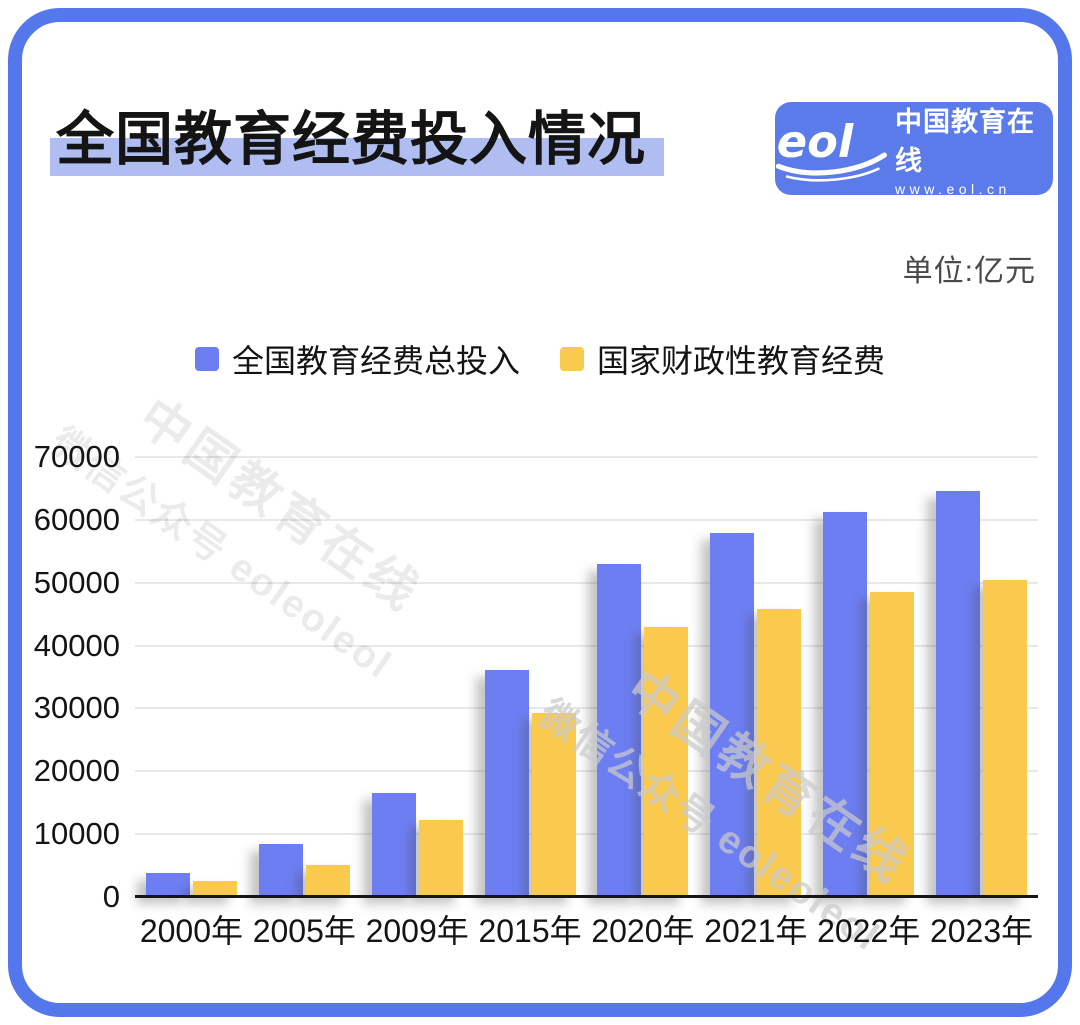 Image resolution: width=1080 pixels, height=1025 pixels. What do you see at coordinates (530, 677) in the screenshot?
I see `bar-group-2015年` at bounding box center [530, 677].